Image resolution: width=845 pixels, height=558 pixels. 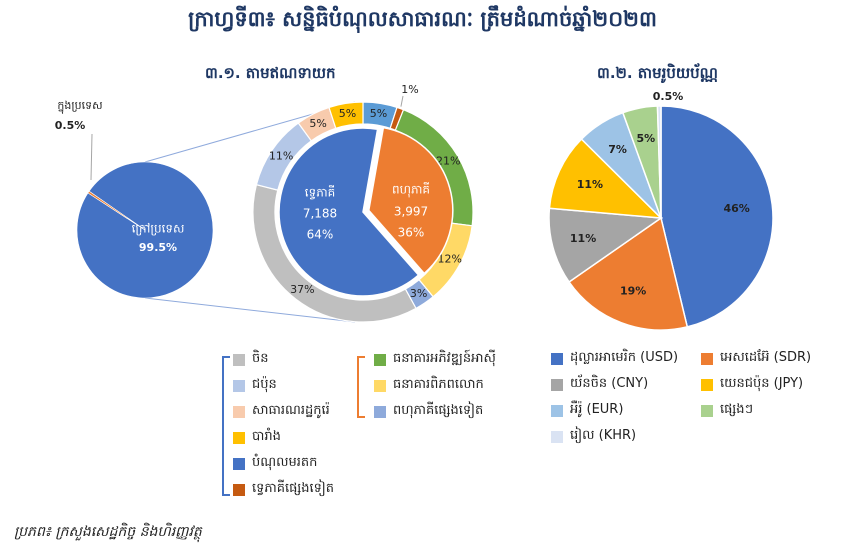 What do you see at coordinates (402, 101) in the screenshot?
I see `leader-1pct` at bounding box center [402, 101].